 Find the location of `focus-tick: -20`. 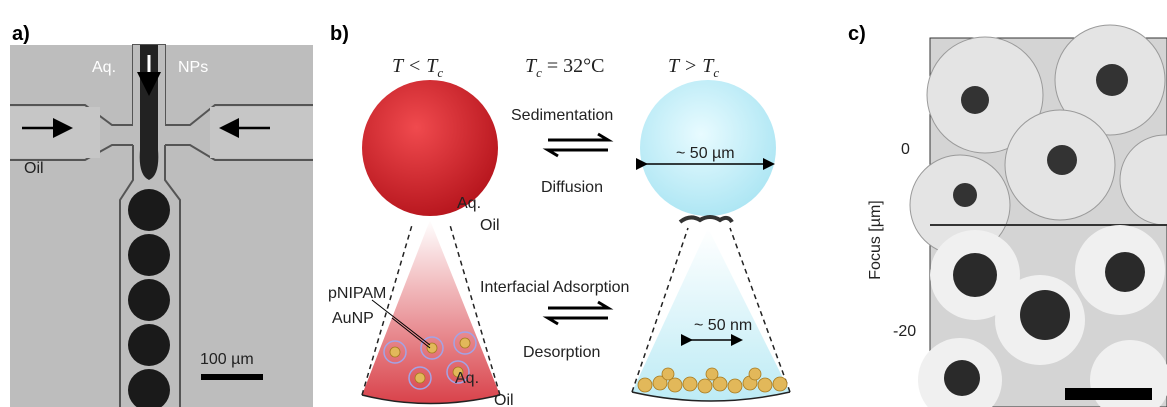

focus-tick: -20 is located at coordinates (904, 331).